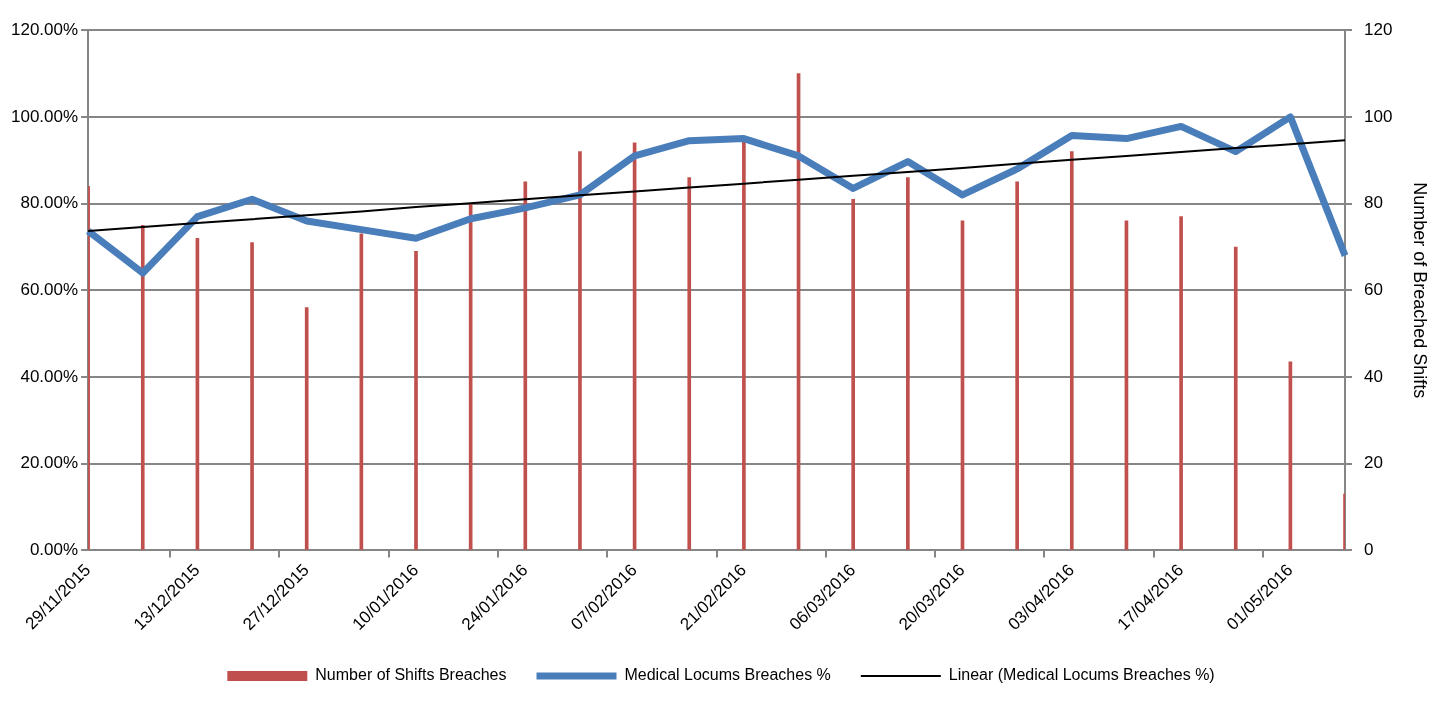 The width and height of the screenshot is (1442, 708). I want to click on y2-tick-label: 80, so click(1373, 203).